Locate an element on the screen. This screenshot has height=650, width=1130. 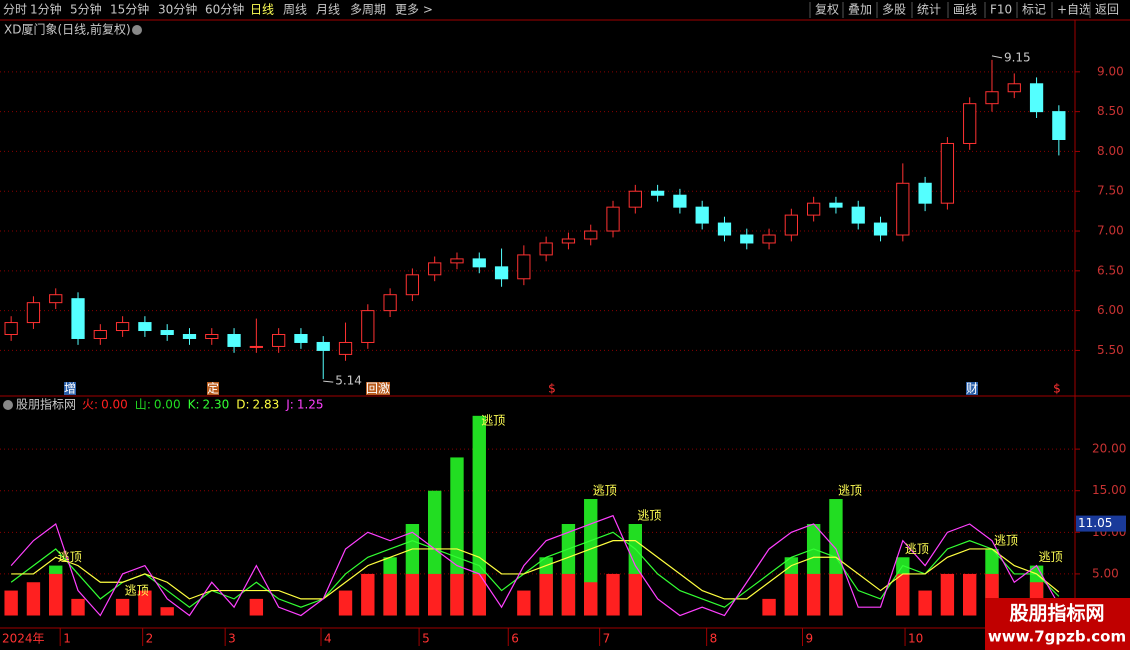
y-tick-label: 6.50 is located at coordinates (1110, 270).